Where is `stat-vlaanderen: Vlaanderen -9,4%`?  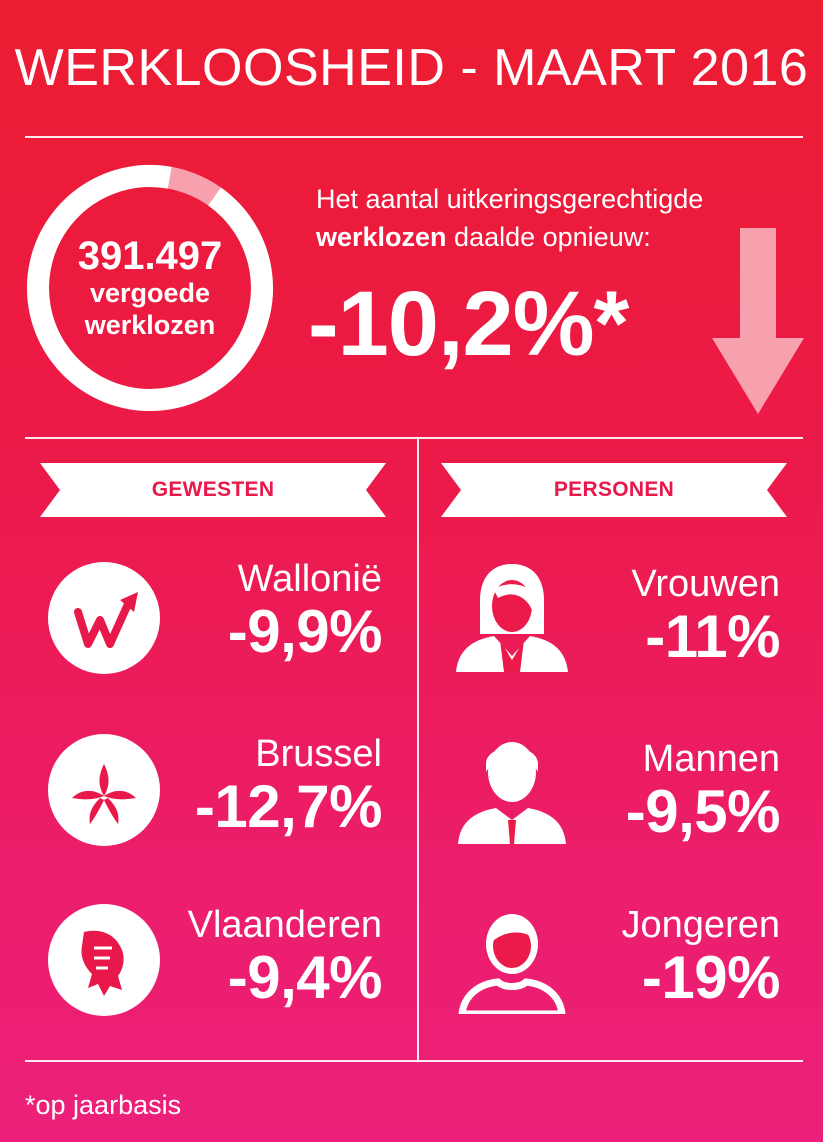
stat-vlaanderen: Vlaanderen -9,4% is located at coordinates (285, 957).